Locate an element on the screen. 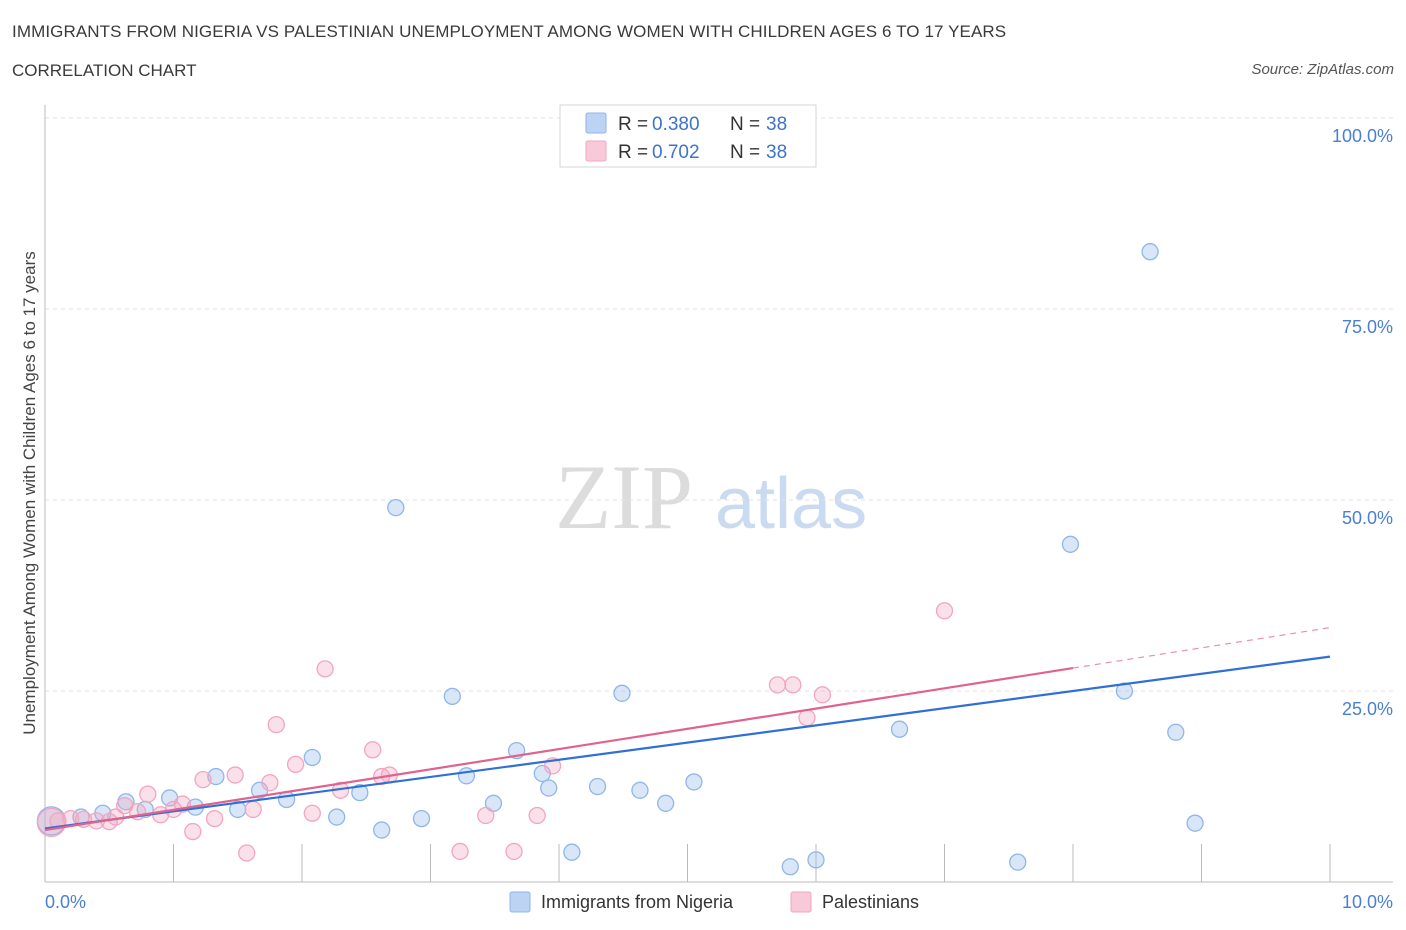 The height and width of the screenshot is (930, 1406). series-legend-label-palestinians: Palestinians is located at coordinates (870, 902).